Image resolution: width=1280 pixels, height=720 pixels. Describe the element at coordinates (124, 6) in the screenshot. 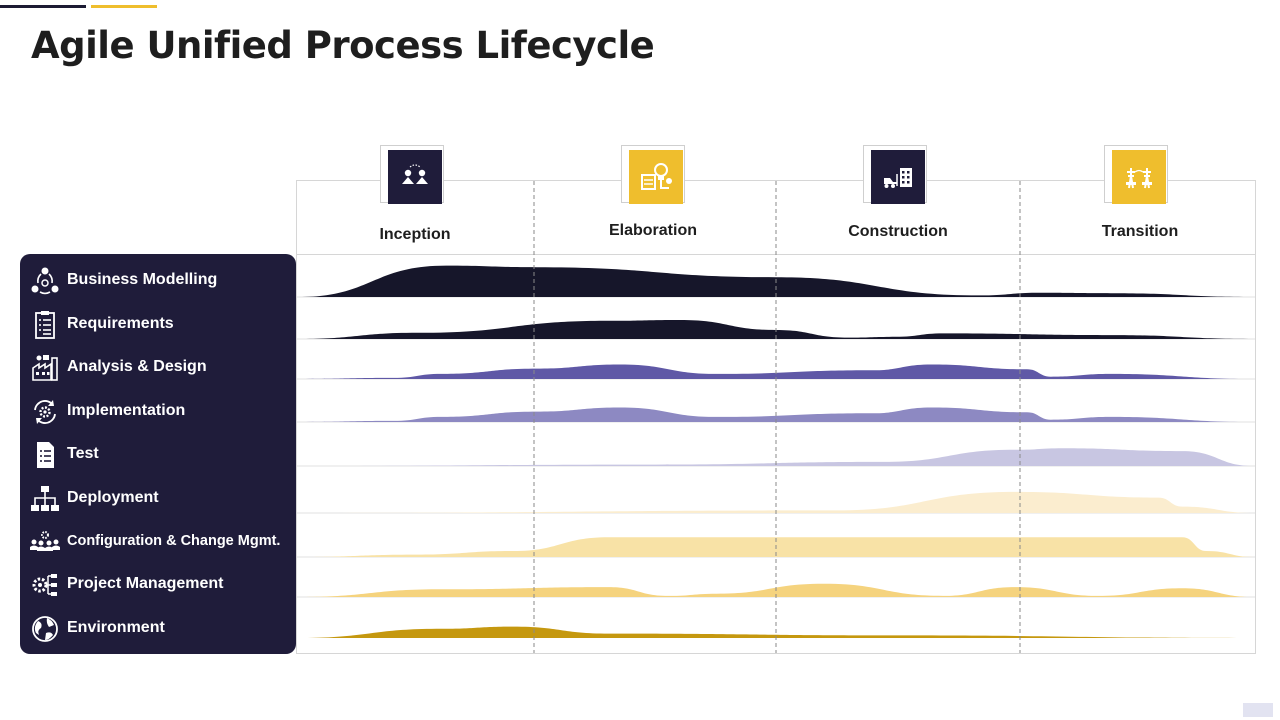

I see `top-accent-bar-gold` at that location.